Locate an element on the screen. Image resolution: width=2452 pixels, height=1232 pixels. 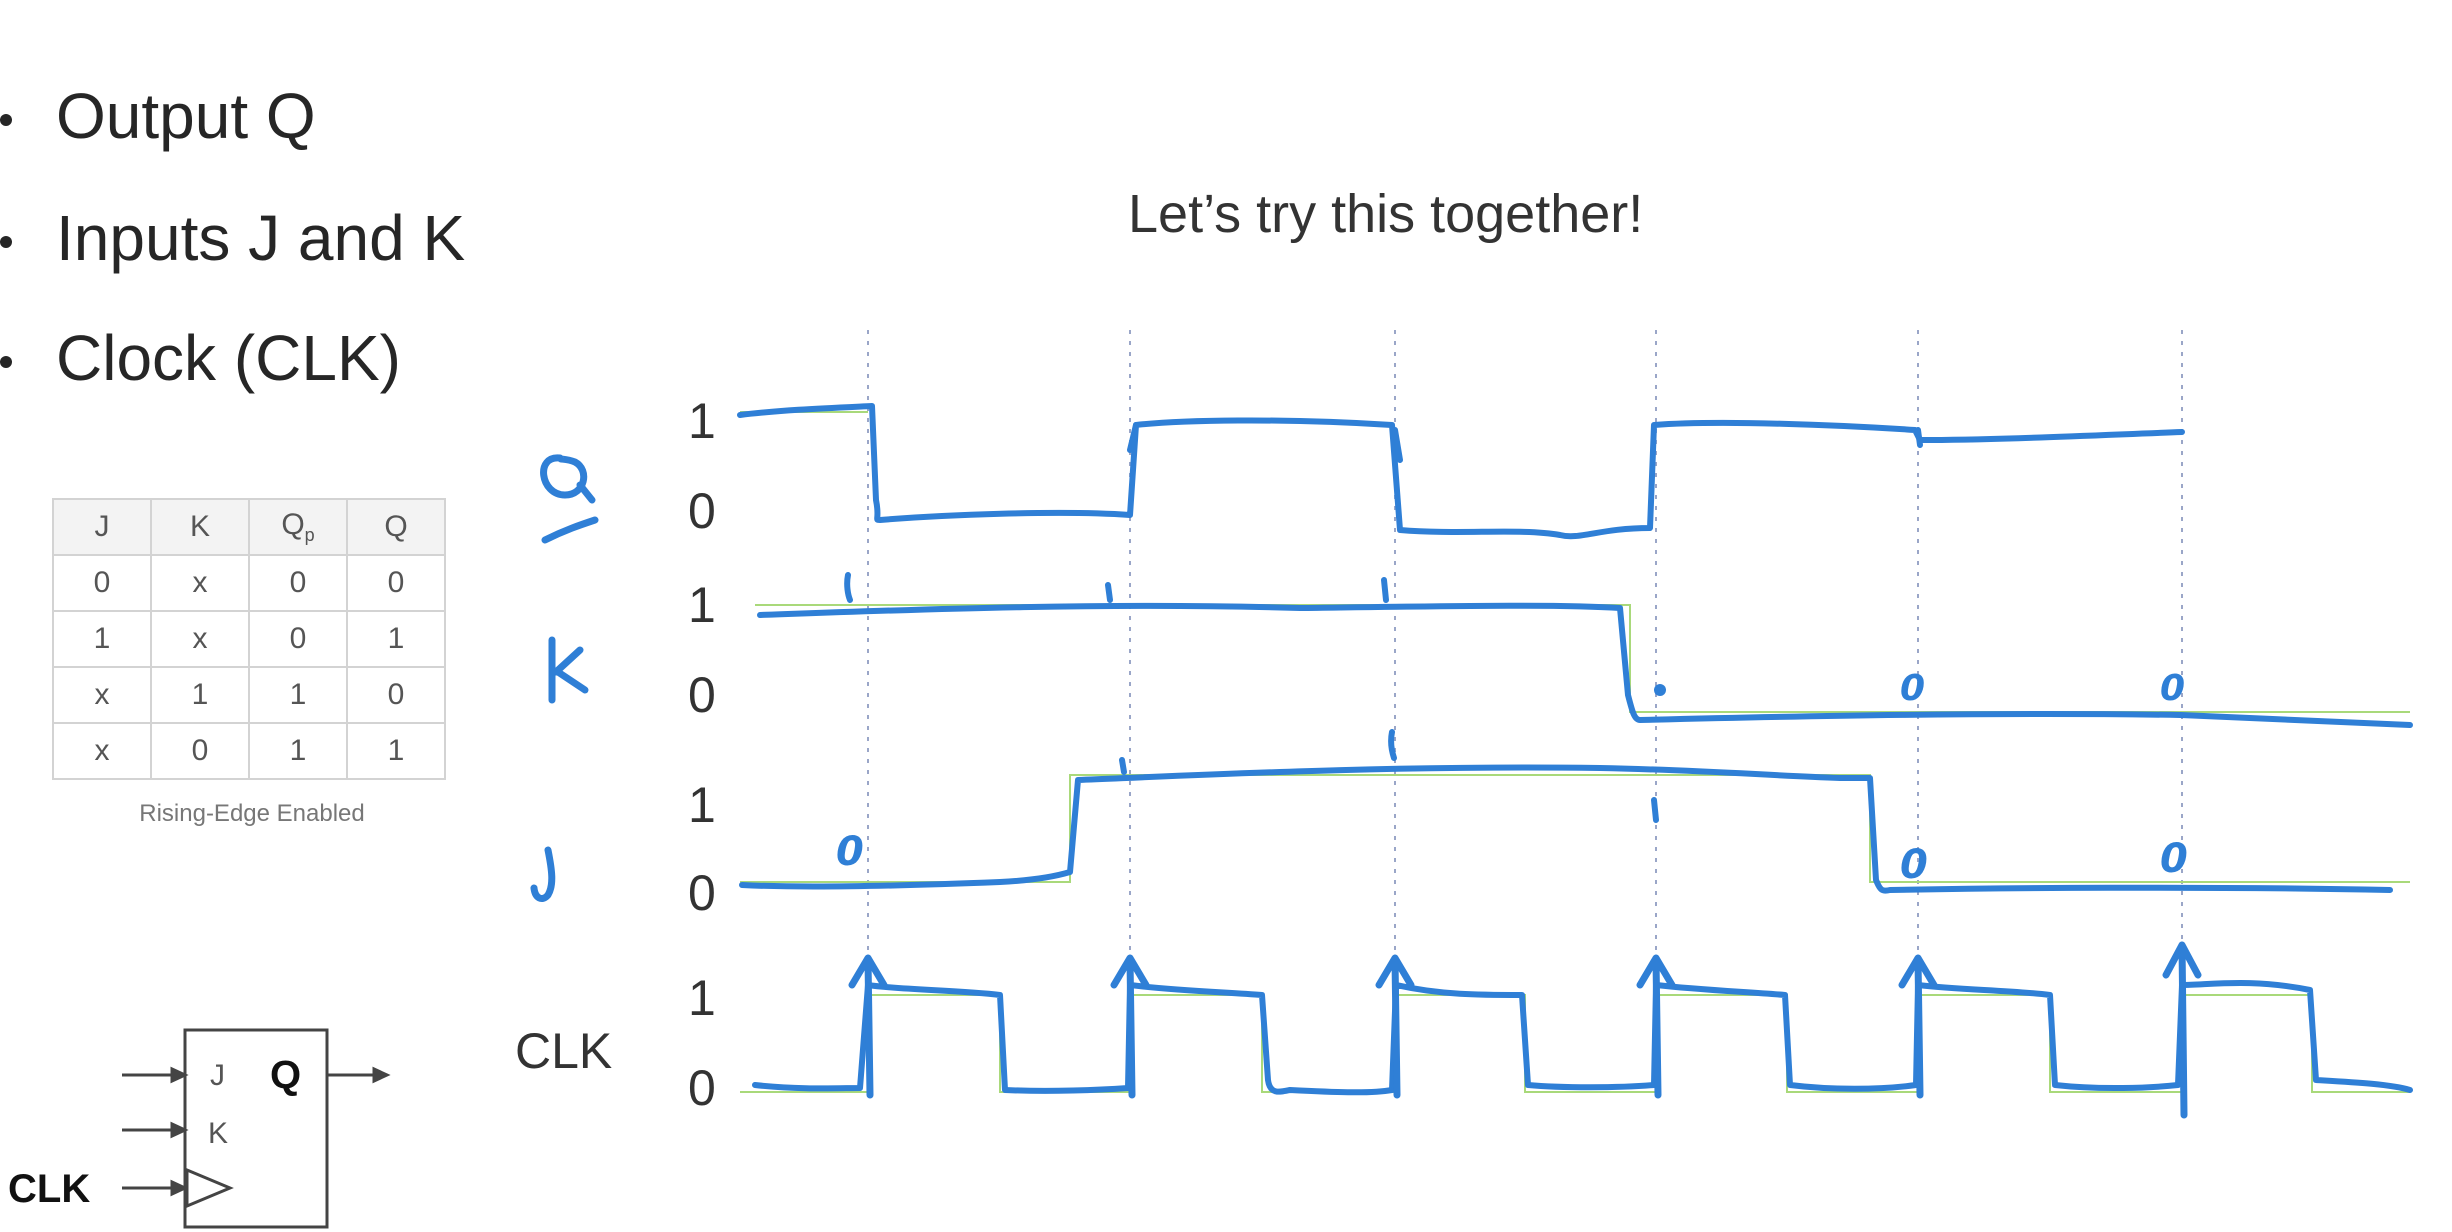
j-level-high: 1 is located at coordinates (702, 805).